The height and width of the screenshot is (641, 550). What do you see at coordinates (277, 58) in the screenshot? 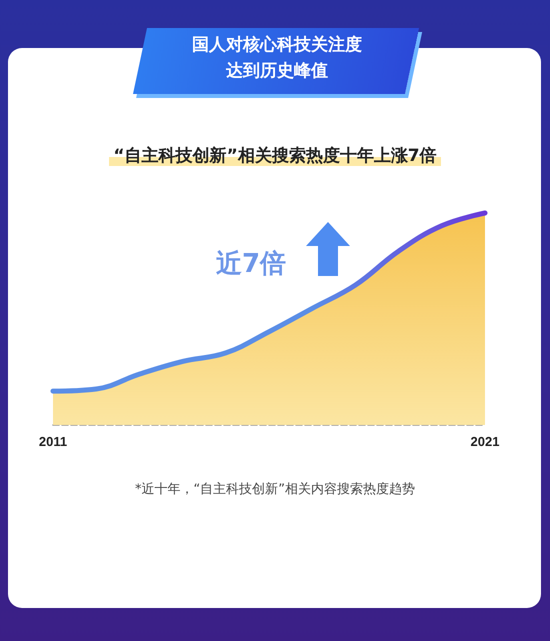
I see `chart-title: 国人对核心科技关注度达到历史峰值` at bounding box center [277, 58].